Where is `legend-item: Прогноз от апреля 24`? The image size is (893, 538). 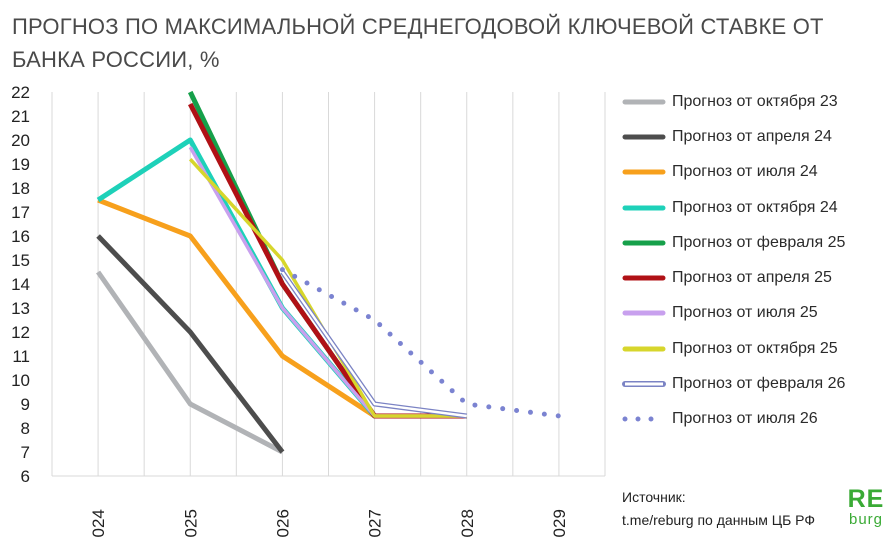 legend-item: Прогноз от апреля 24 is located at coordinates (756, 136).